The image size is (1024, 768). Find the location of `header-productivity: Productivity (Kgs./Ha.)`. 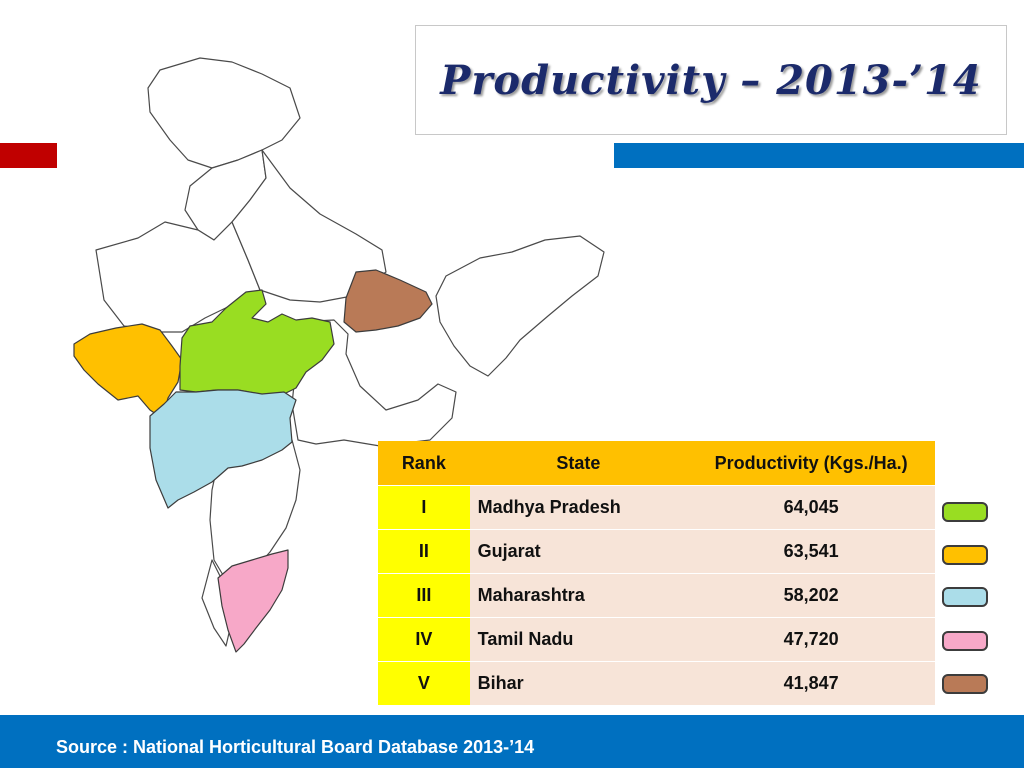

header-productivity: Productivity (Kgs./Ha.) is located at coordinates (811, 463).